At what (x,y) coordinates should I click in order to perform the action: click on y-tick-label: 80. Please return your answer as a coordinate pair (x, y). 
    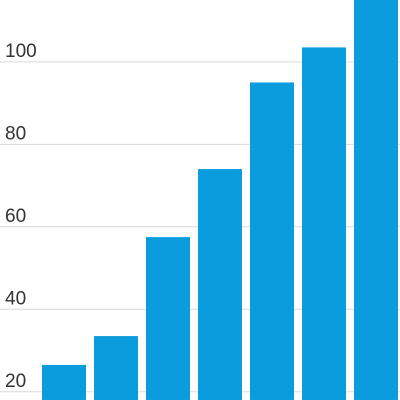
    Looking at the image, I should click on (15, 133).